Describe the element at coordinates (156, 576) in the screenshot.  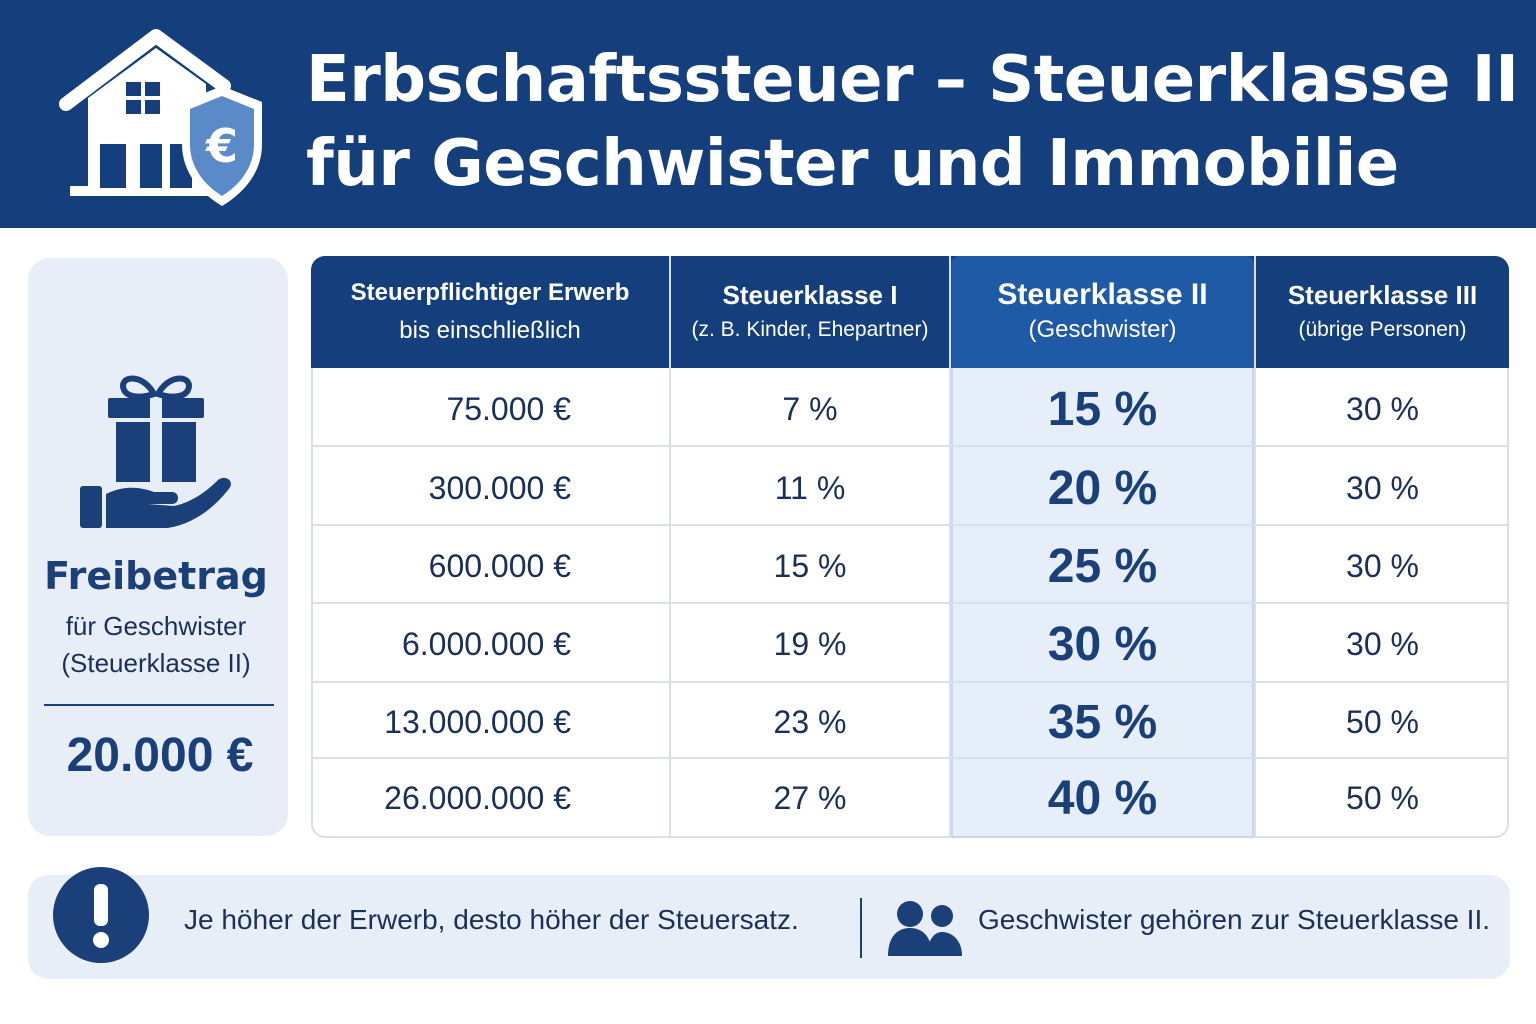
I see `freibetrag-title: Freibetrag` at that location.